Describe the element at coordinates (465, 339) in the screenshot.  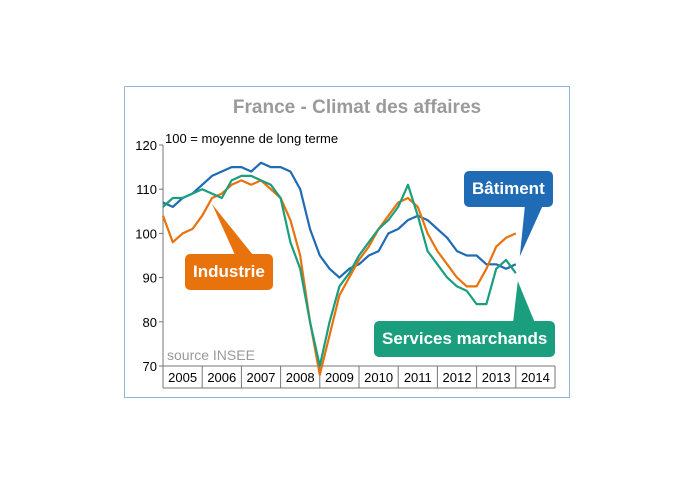
I see `services-marchands-callout: Services marchands` at that location.